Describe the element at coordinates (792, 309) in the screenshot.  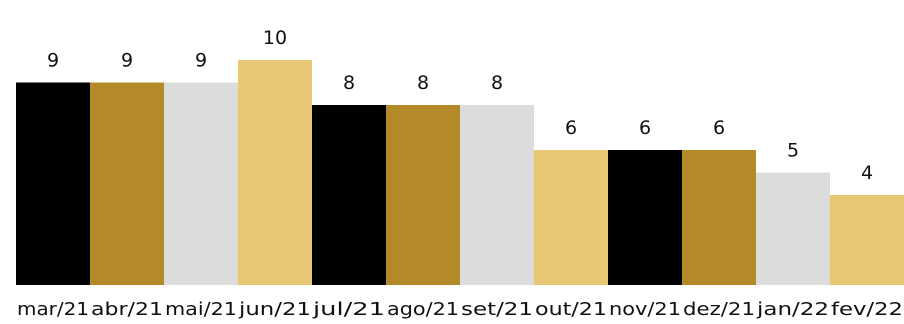
I see `x-tick-label: jan/22` at that location.